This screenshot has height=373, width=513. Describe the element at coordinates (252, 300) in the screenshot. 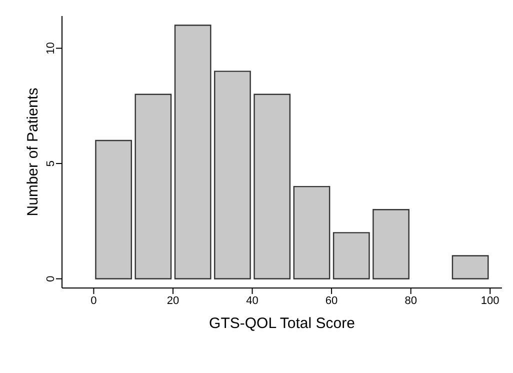

I see `x-tick-label: 40` at that location.